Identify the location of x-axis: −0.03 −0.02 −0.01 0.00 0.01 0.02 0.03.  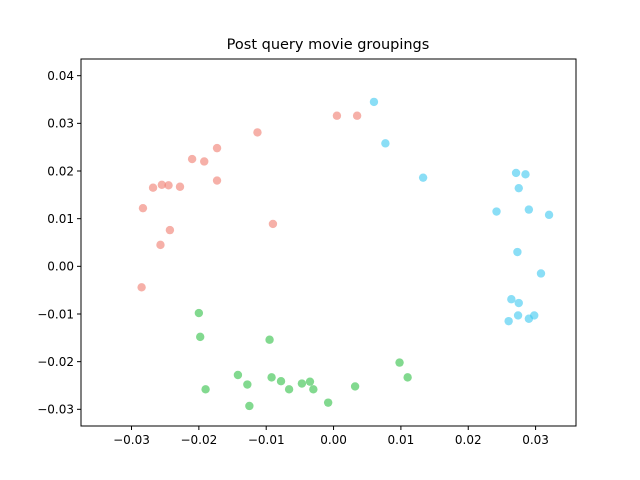
(331, 436).